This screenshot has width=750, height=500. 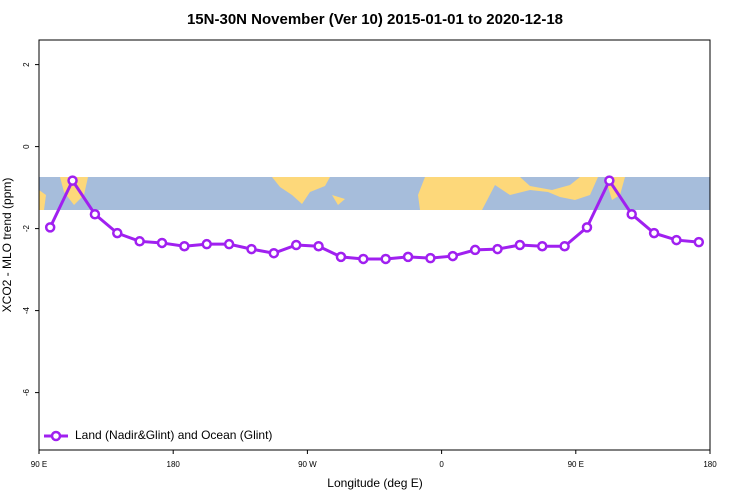 I want to click on legend-marker, so click(x=56, y=436).